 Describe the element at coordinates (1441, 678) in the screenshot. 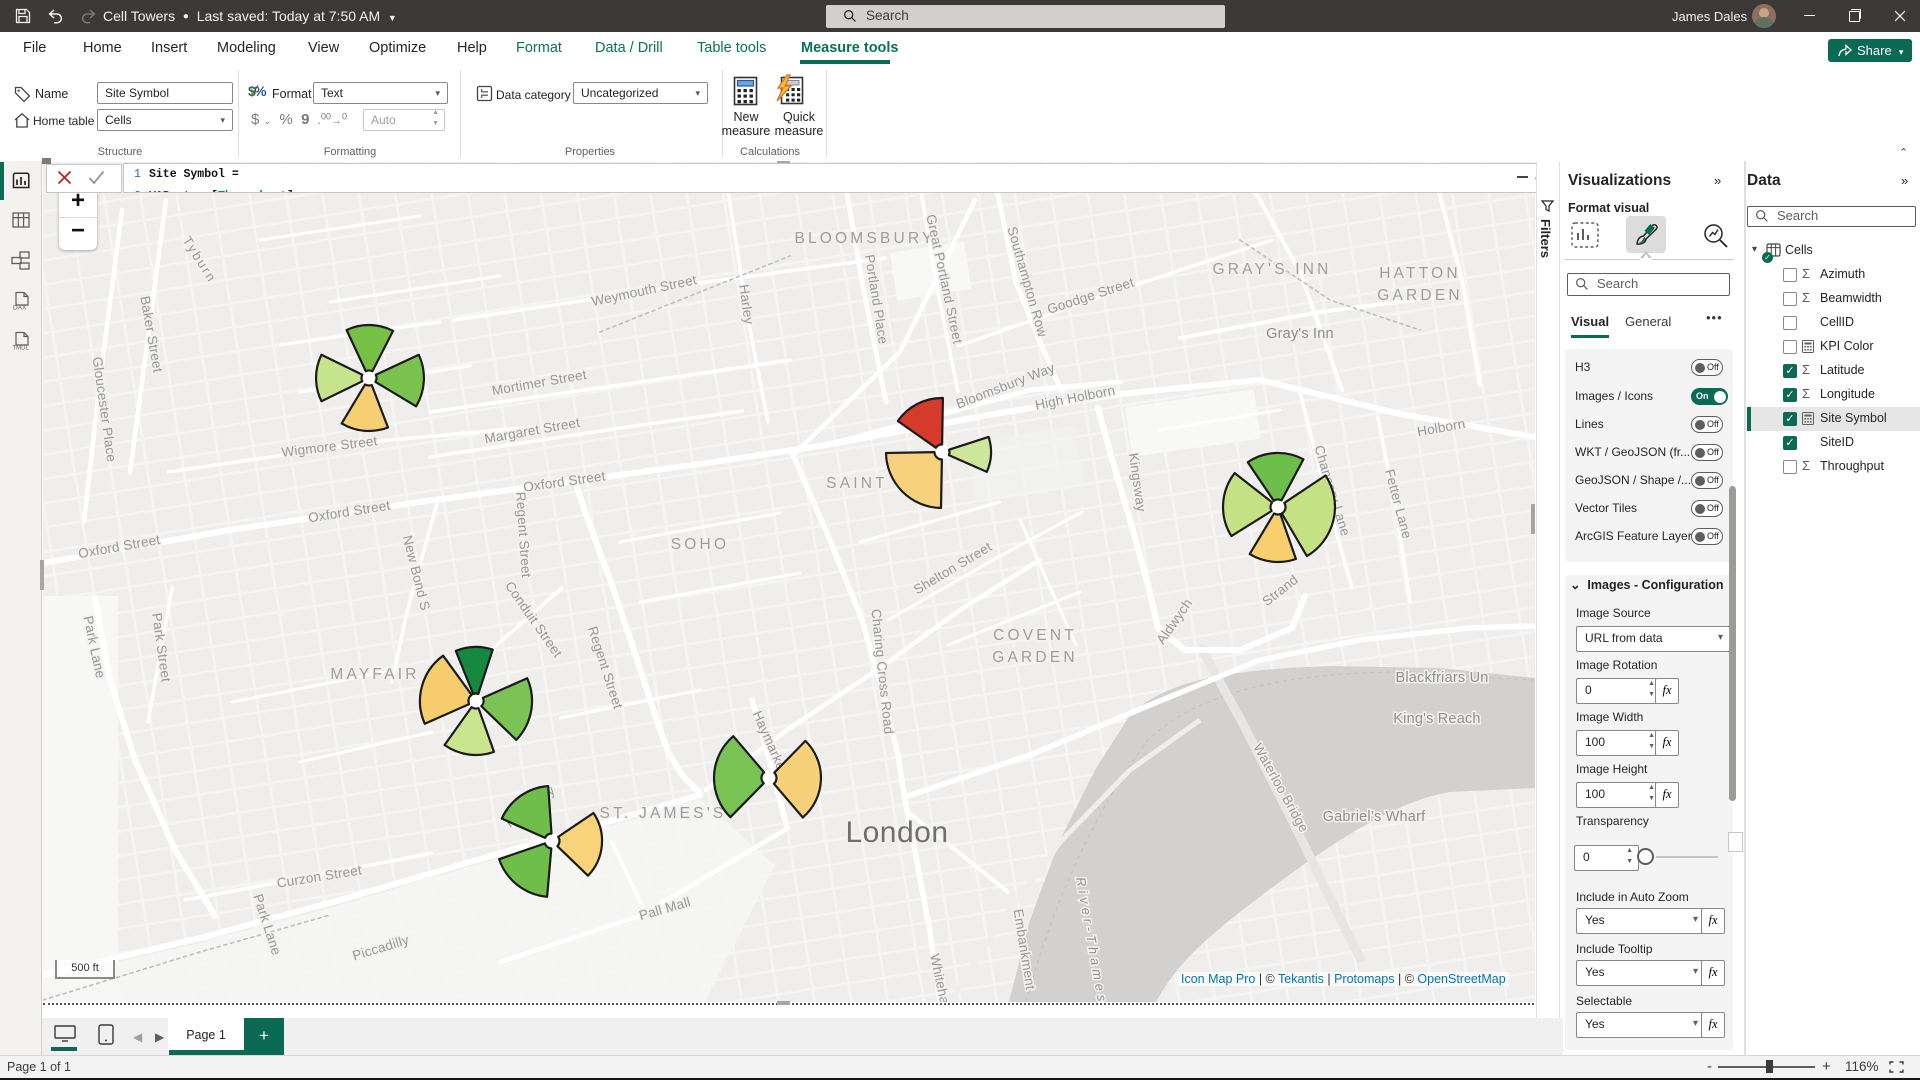

I see `svg-text: Blackfriars Un` at that location.